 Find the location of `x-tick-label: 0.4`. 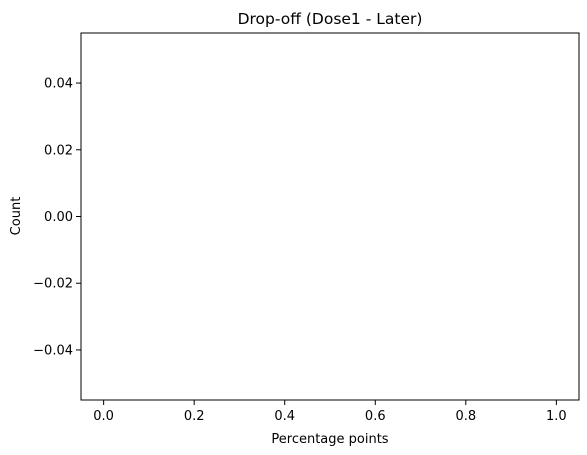

x-tick-label: 0.4 is located at coordinates (284, 416).